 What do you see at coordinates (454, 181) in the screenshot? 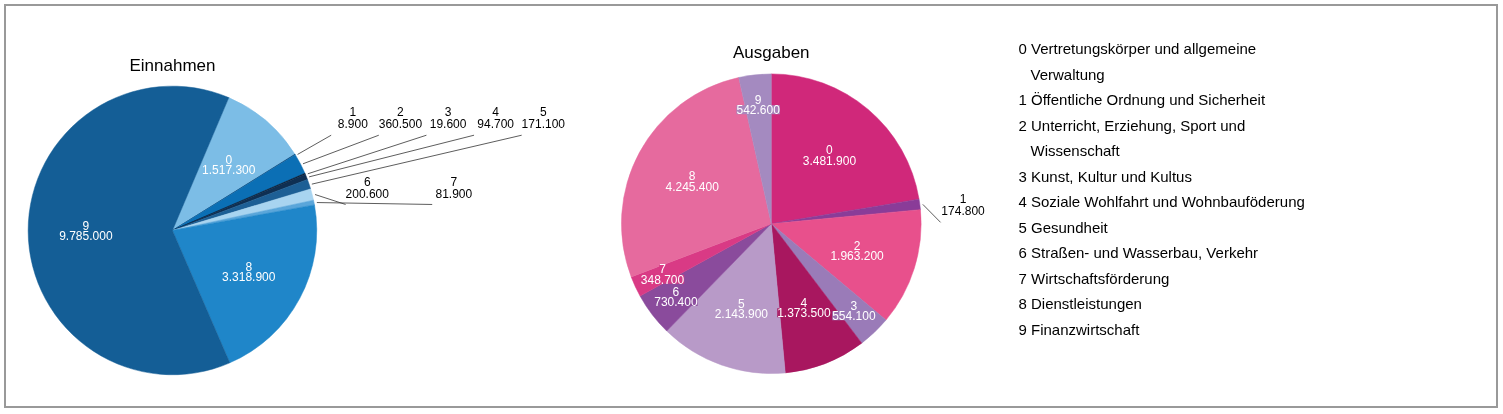
I see `slice-label: 7` at bounding box center [454, 181].